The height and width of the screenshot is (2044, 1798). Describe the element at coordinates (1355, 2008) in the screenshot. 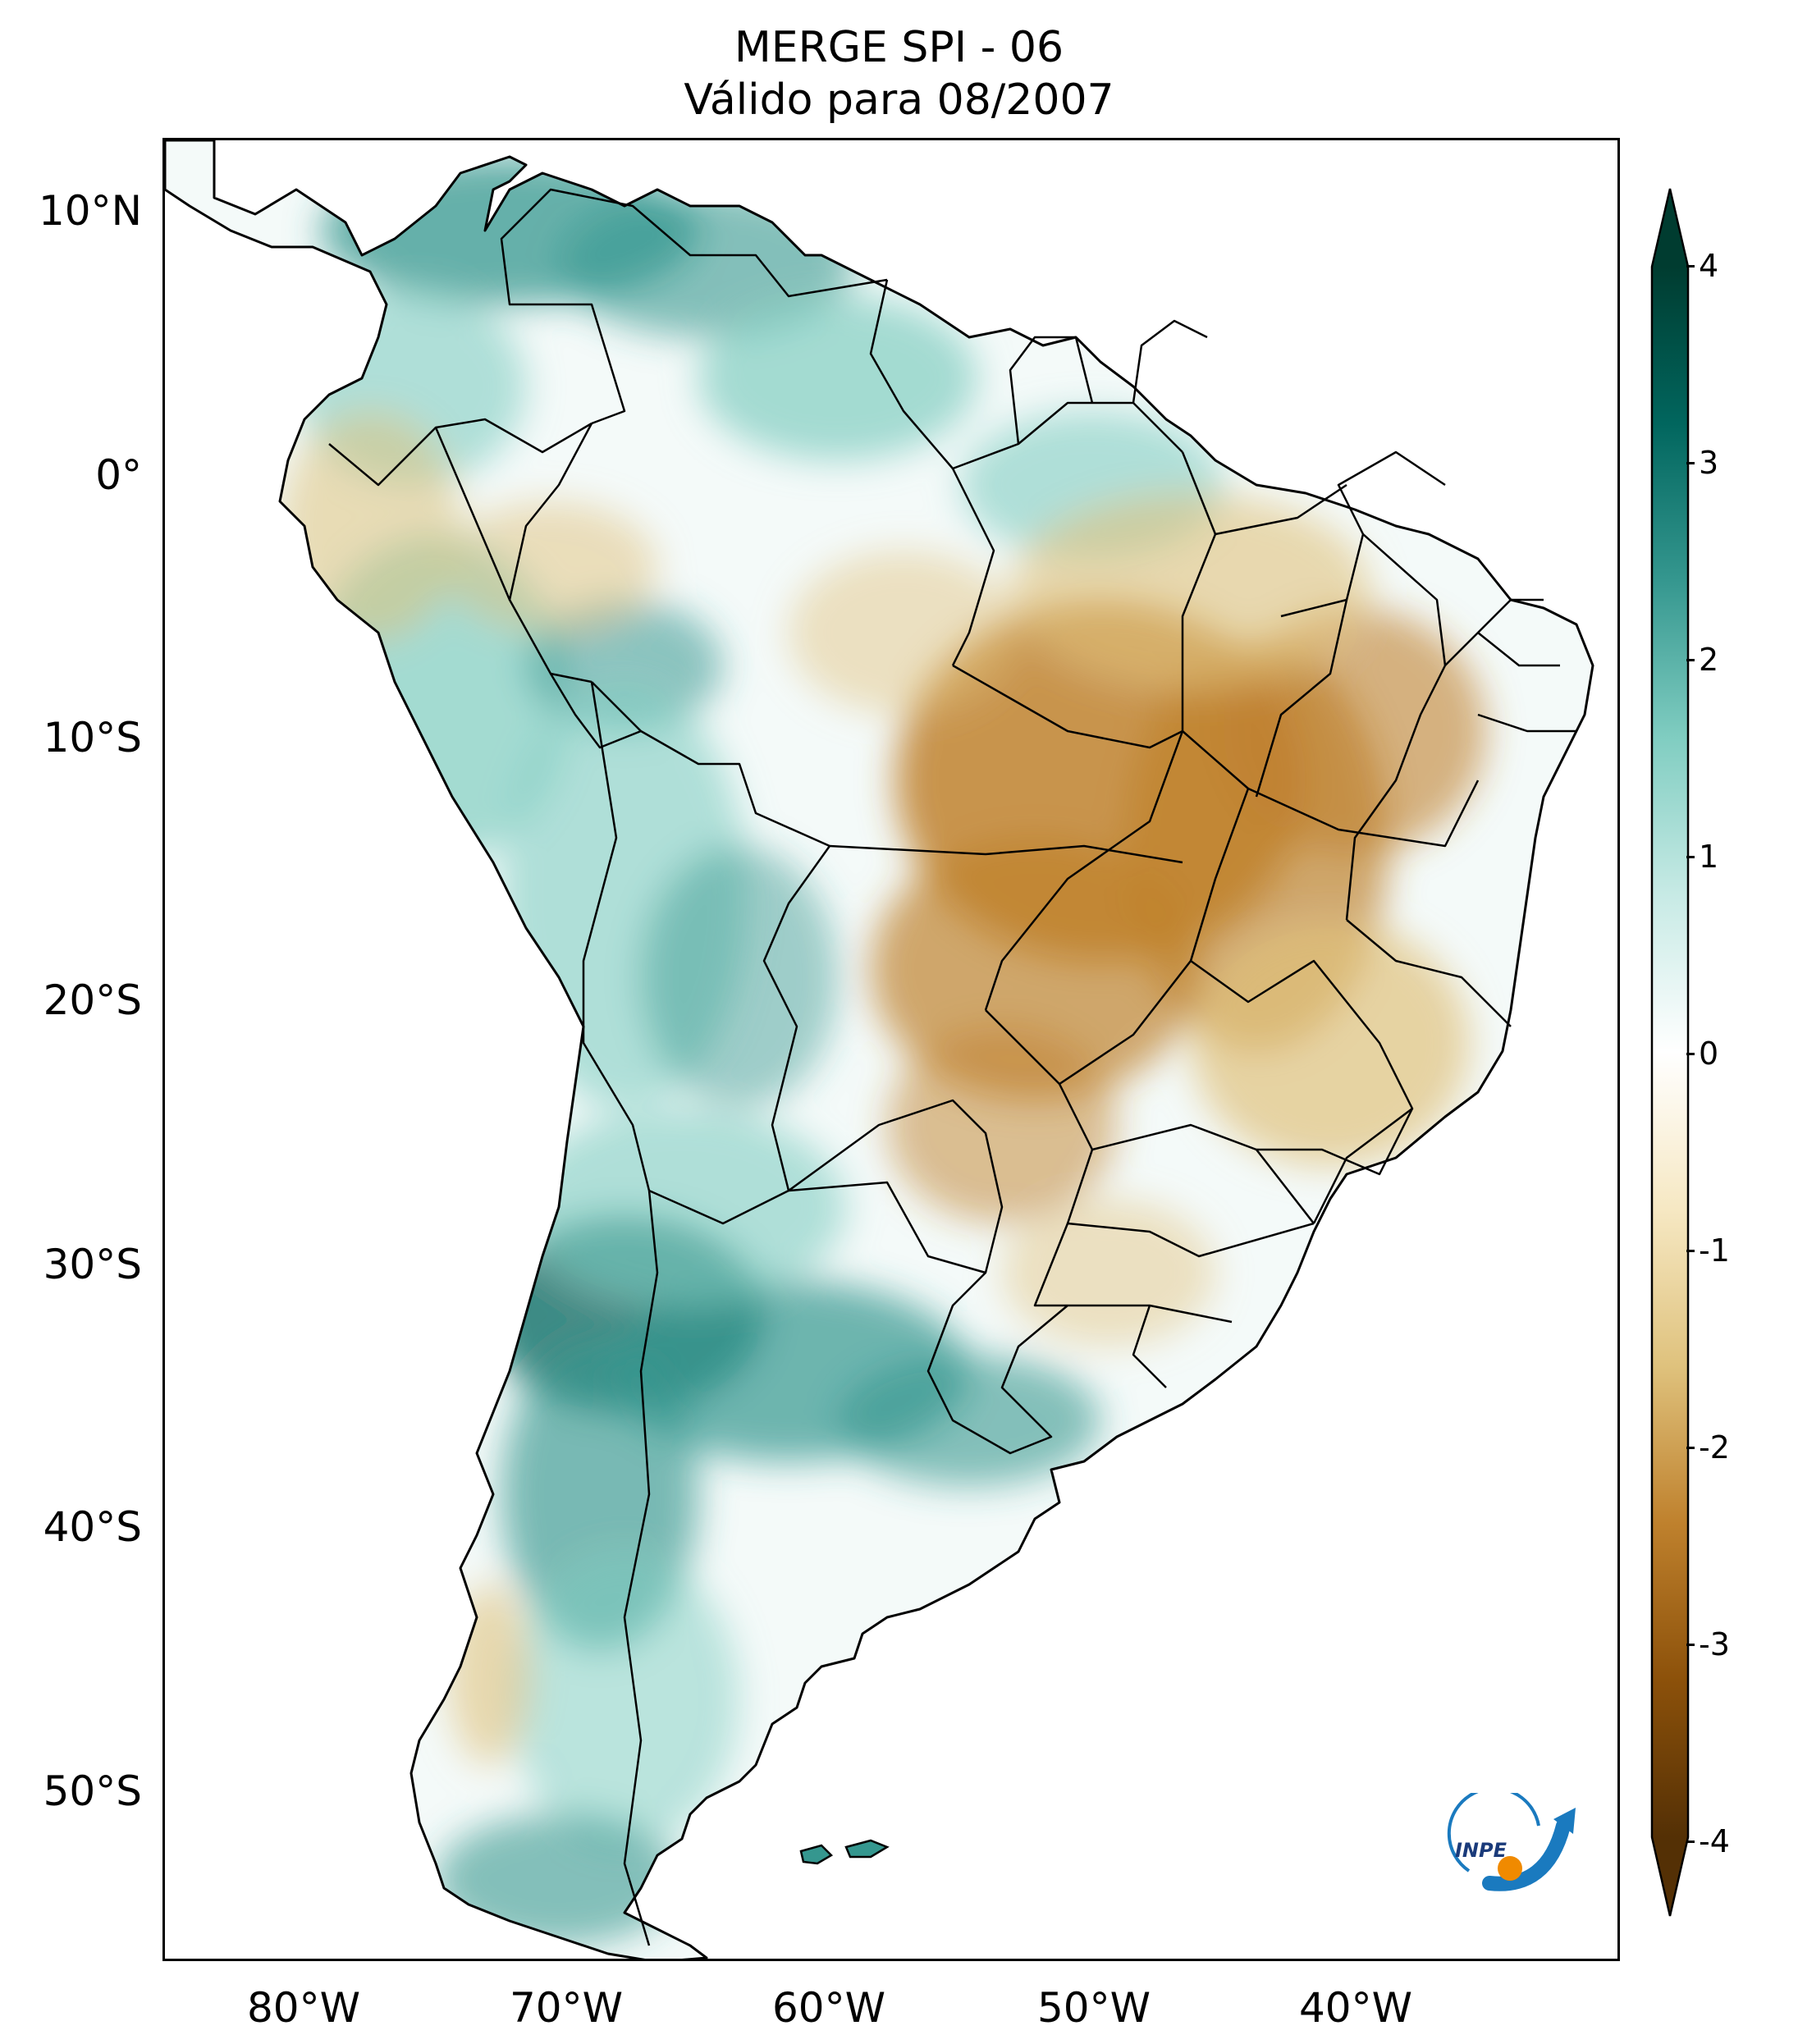

I see `lon-label-40w: 40°W` at that location.